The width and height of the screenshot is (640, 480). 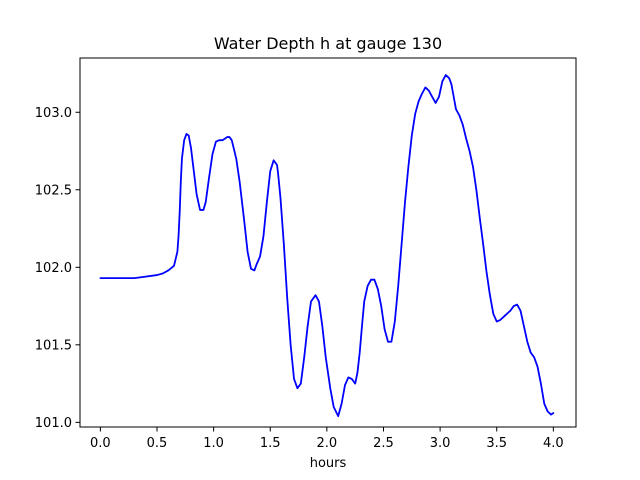 I want to click on y-tick-label: 101.0, so click(x=53, y=423).